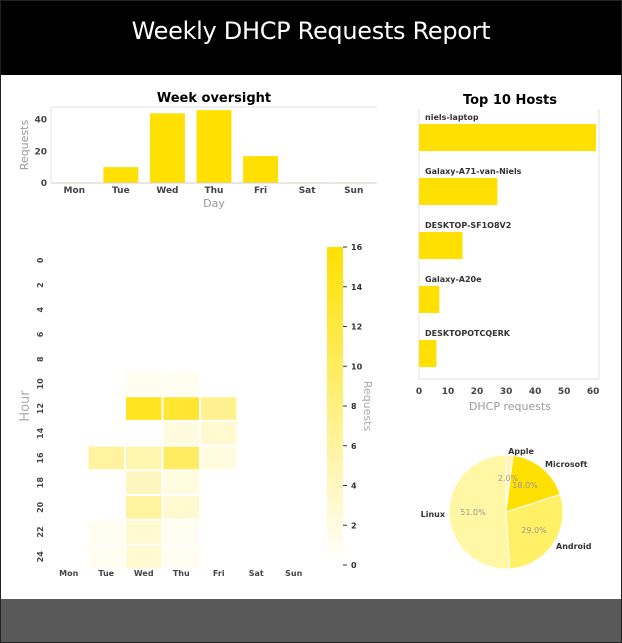  Describe the element at coordinates (357, 366) in the screenshot. I see `colorbar-tick-label: 10` at that location.